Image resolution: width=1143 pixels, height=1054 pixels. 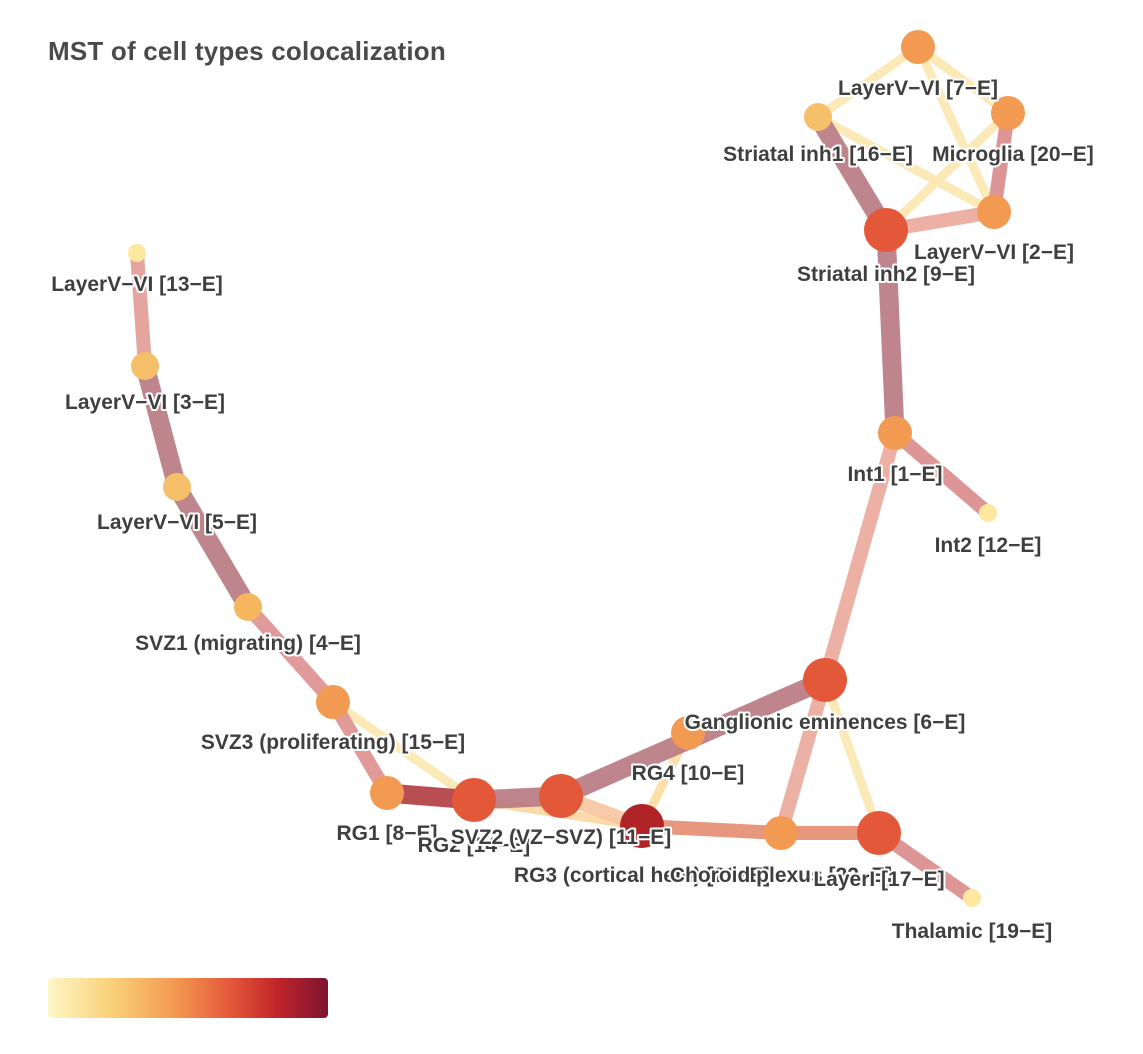 I want to click on node-label-n7: LayerV−VI [7−E], so click(x=918, y=88).